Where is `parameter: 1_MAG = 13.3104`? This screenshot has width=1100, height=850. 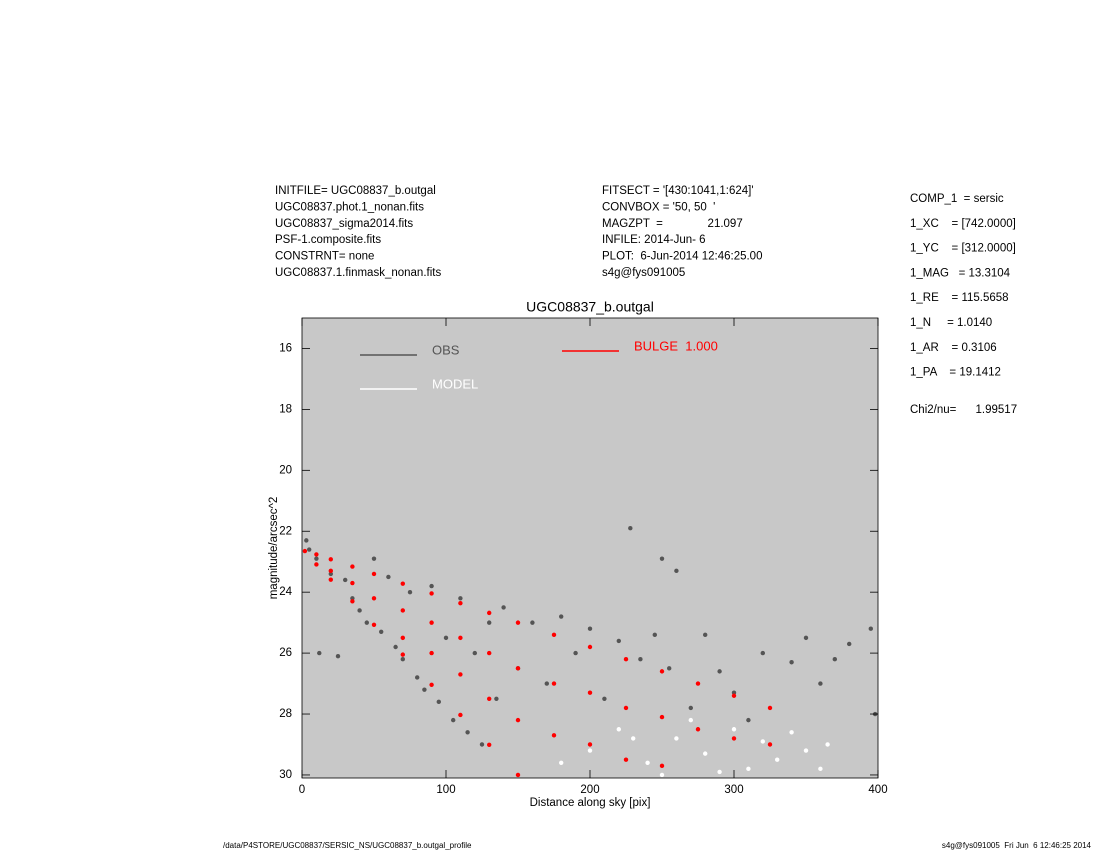 parameter: 1_MAG = 13.3104 is located at coordinates (960, 273).